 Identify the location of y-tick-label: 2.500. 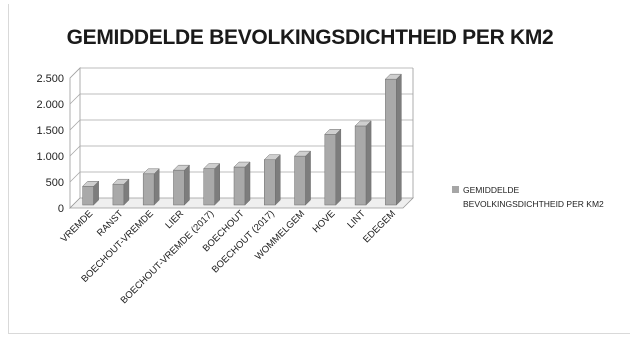
(50, 79).